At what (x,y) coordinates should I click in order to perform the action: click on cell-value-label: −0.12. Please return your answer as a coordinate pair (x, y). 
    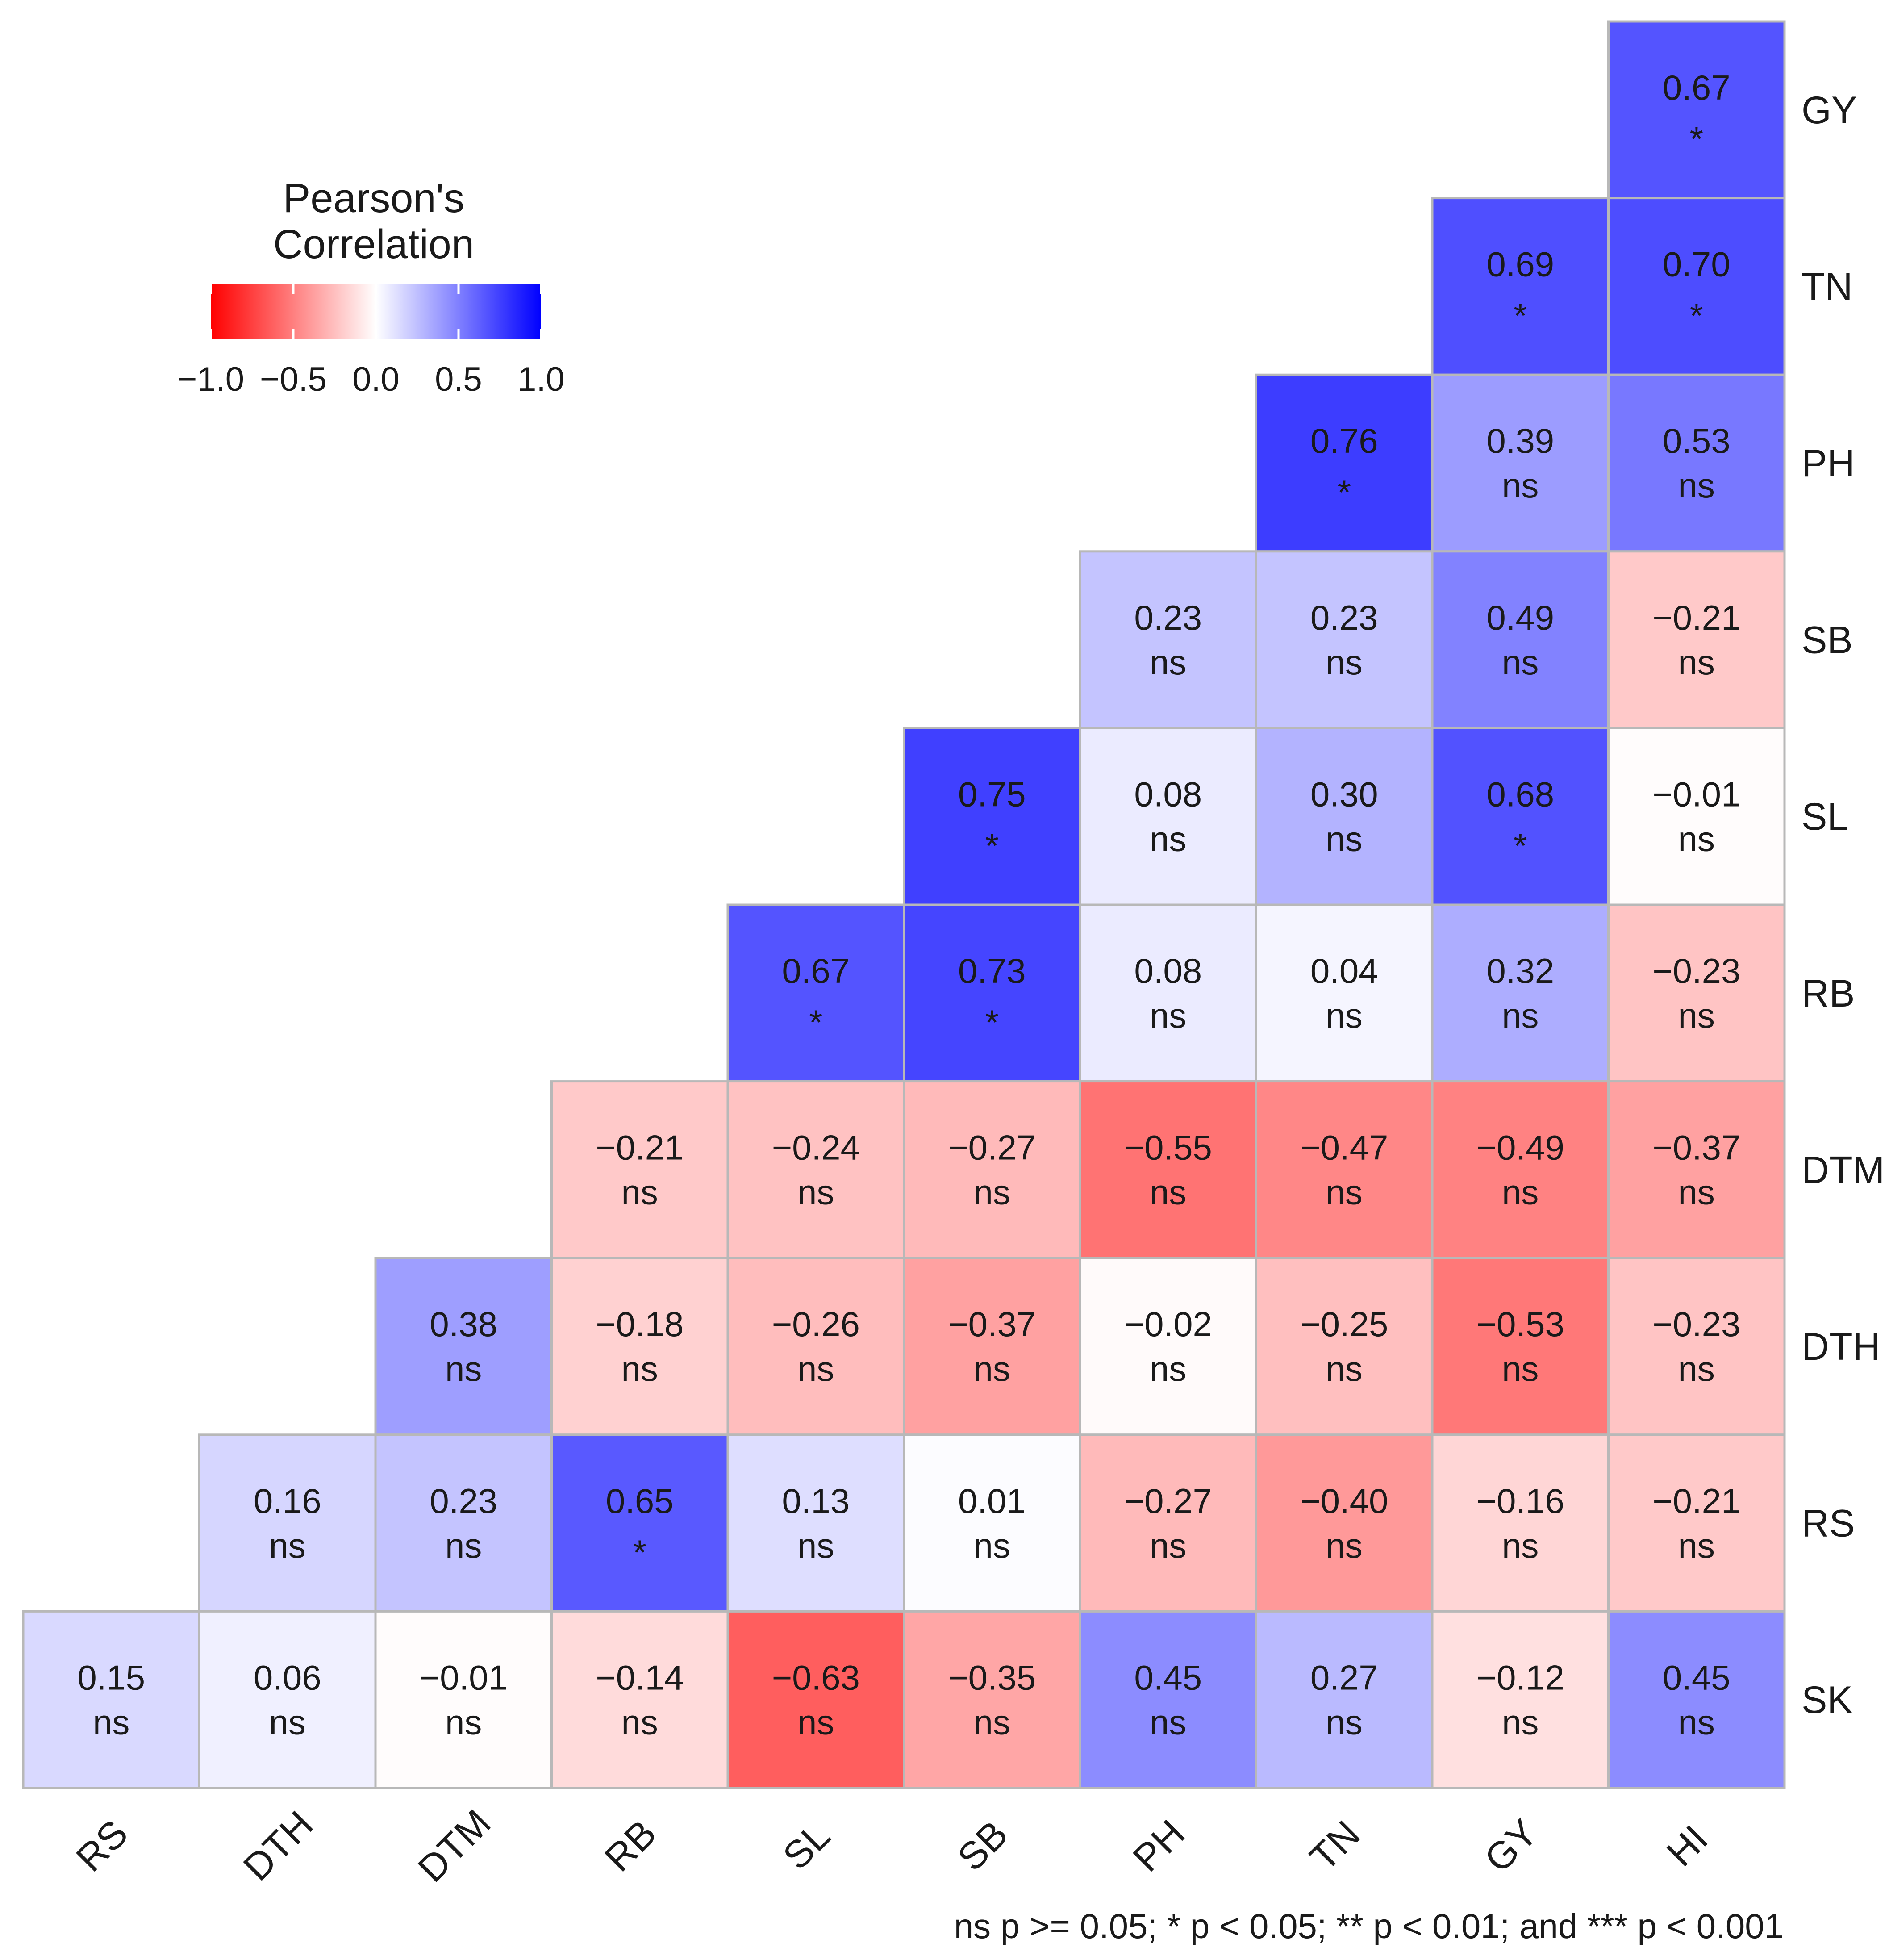
    Looking at the image, I should click on (1520, 1677).